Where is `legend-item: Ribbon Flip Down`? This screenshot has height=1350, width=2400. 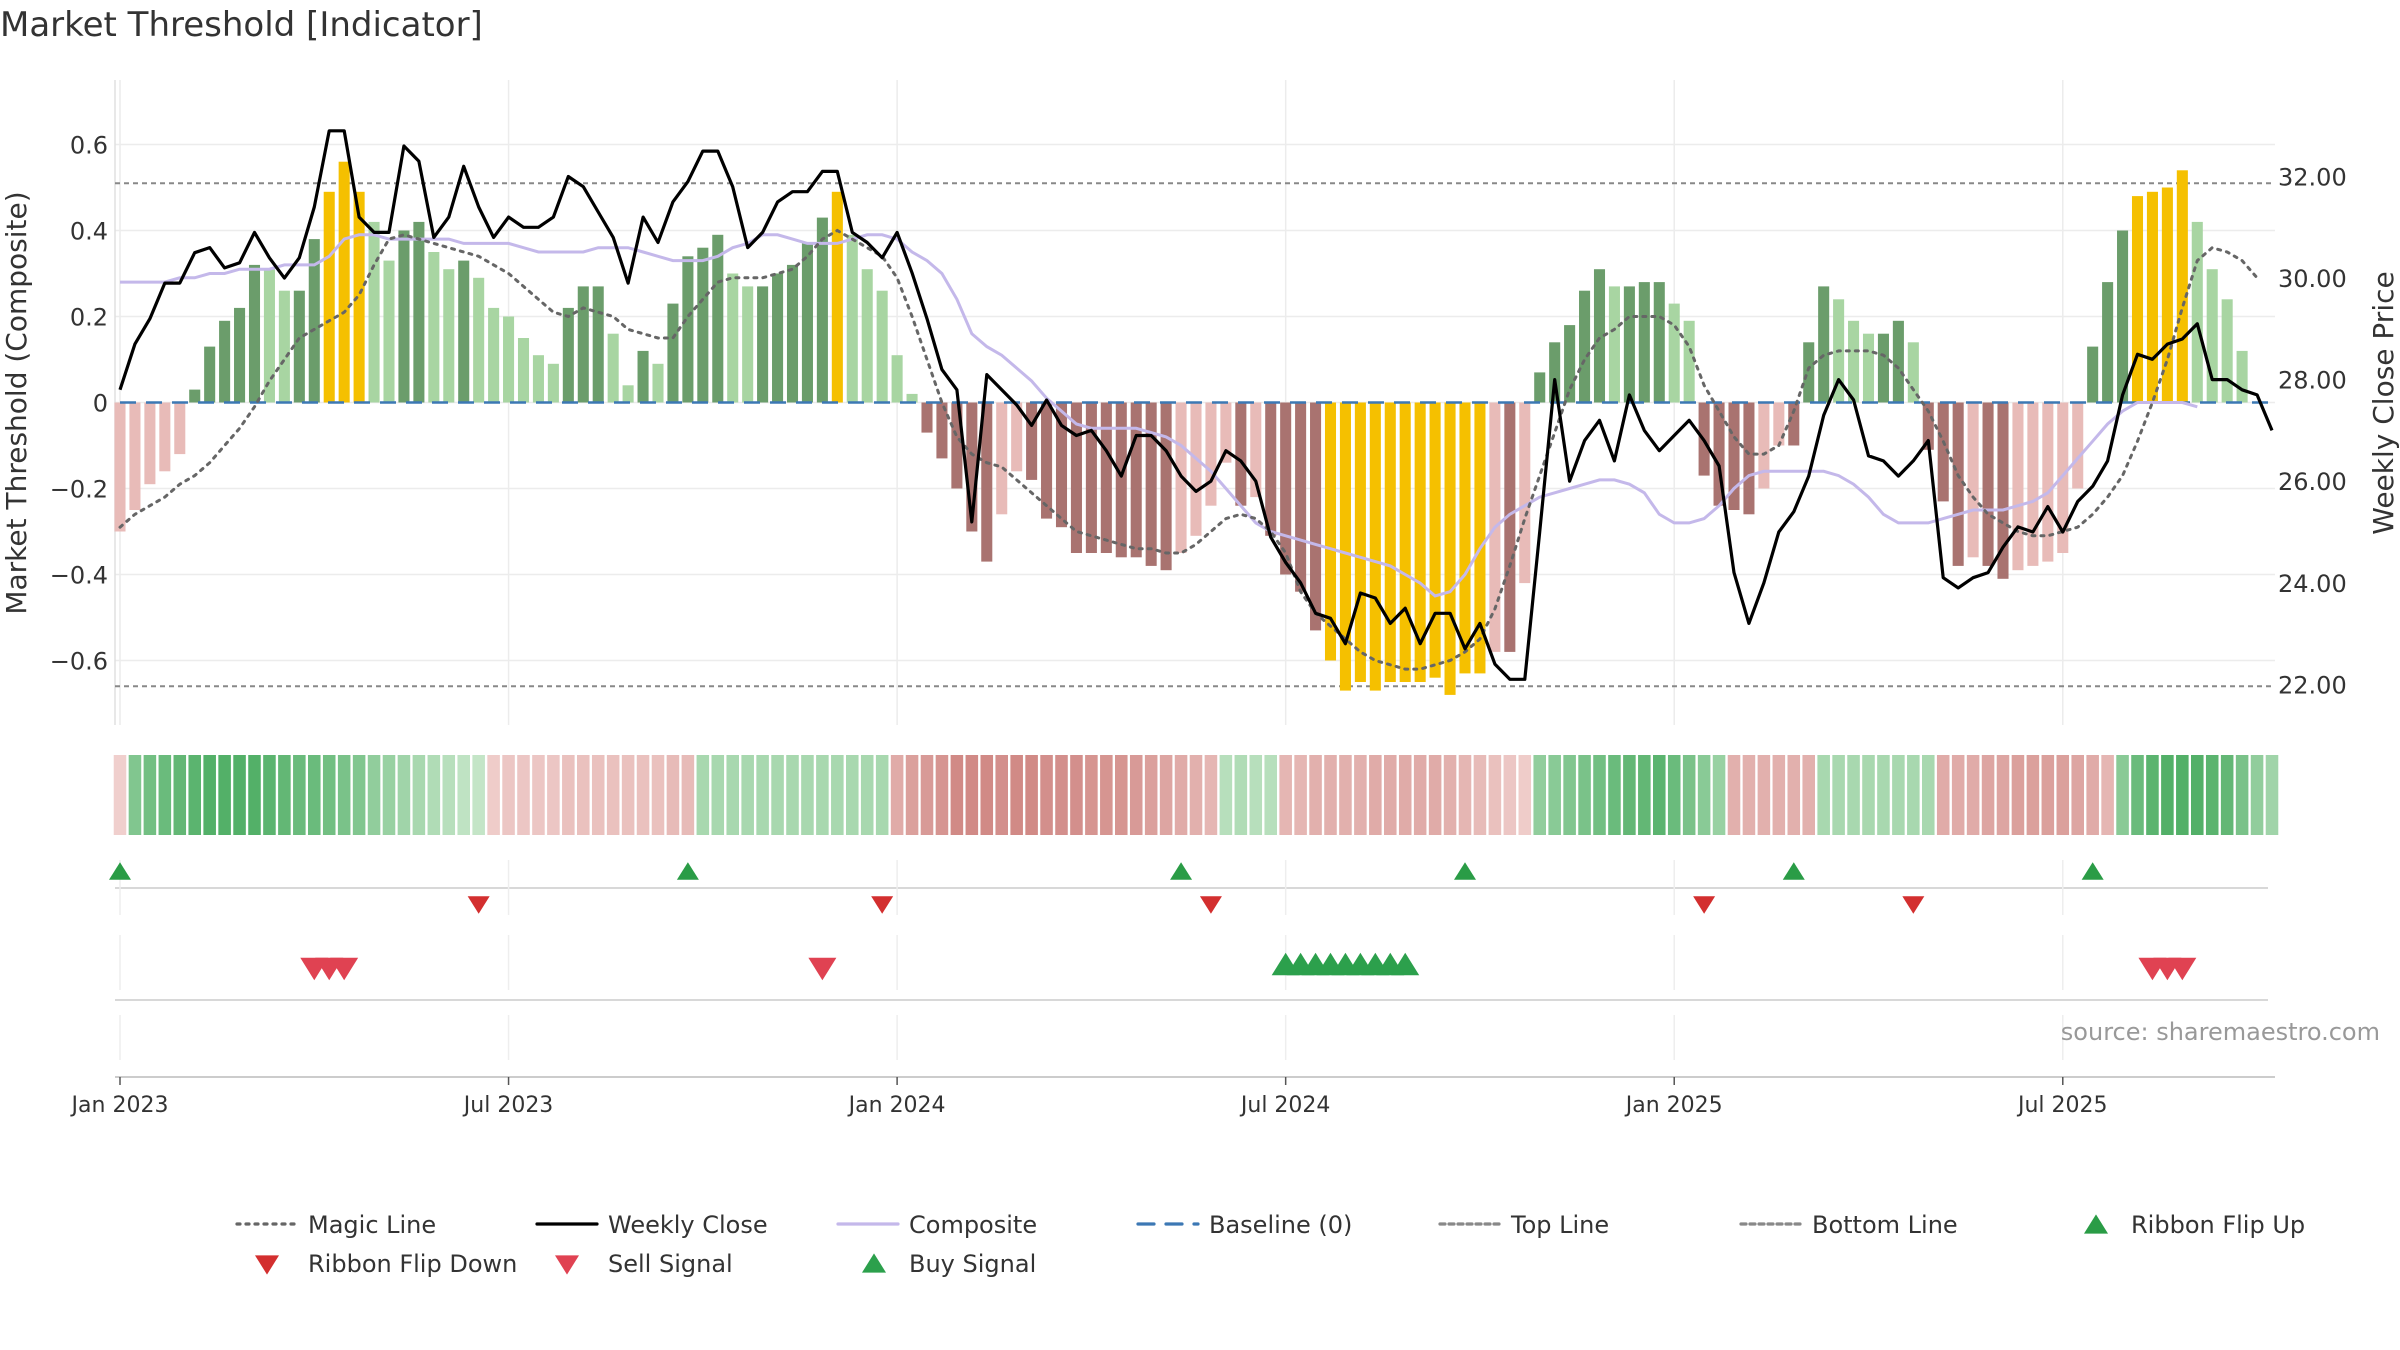
legend-item: Ribbon Flip Down is located at coordinates (386, 1264).